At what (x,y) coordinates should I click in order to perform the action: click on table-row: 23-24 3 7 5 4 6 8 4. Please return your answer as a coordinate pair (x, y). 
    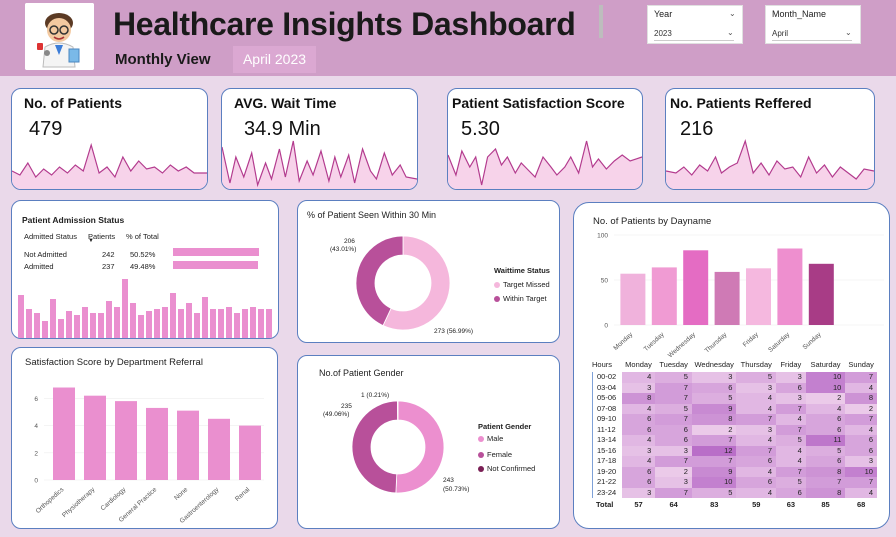
    Looking at the image, I should click on (734, 492).